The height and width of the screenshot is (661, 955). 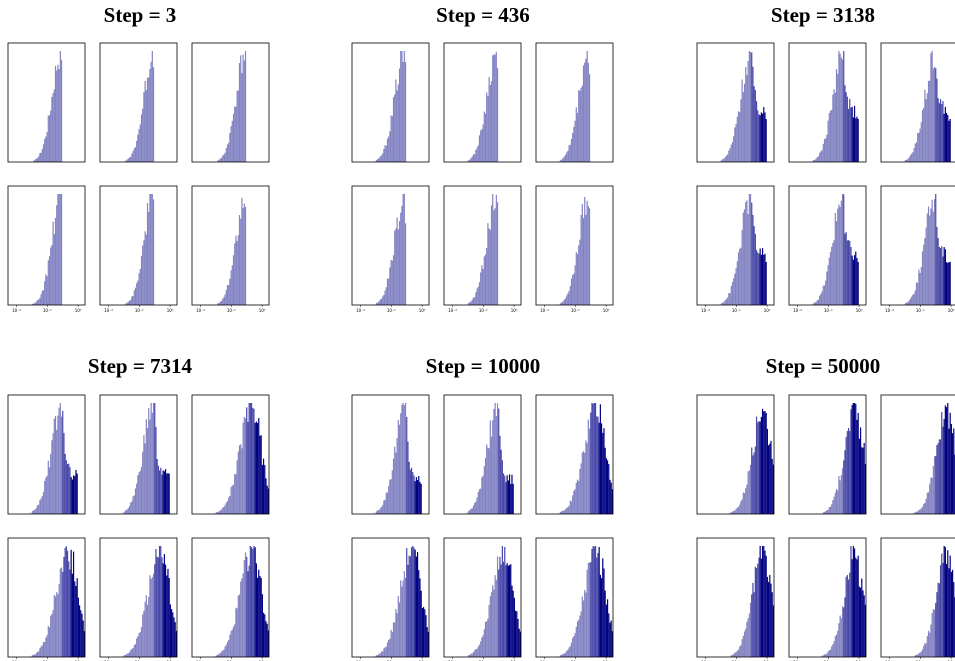 I want to click on histogram-subplot, so click(x=138, y=102).